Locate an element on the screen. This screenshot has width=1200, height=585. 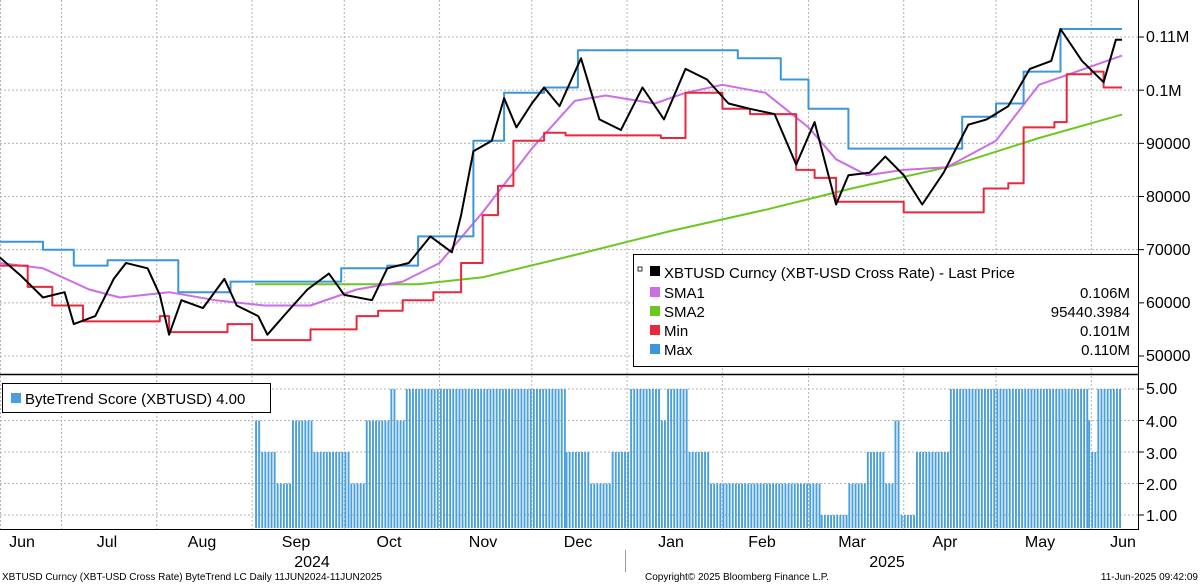
footer-timestamp: 11-Jun-2025 09:42:09 is located at coordinates (1150, 577).